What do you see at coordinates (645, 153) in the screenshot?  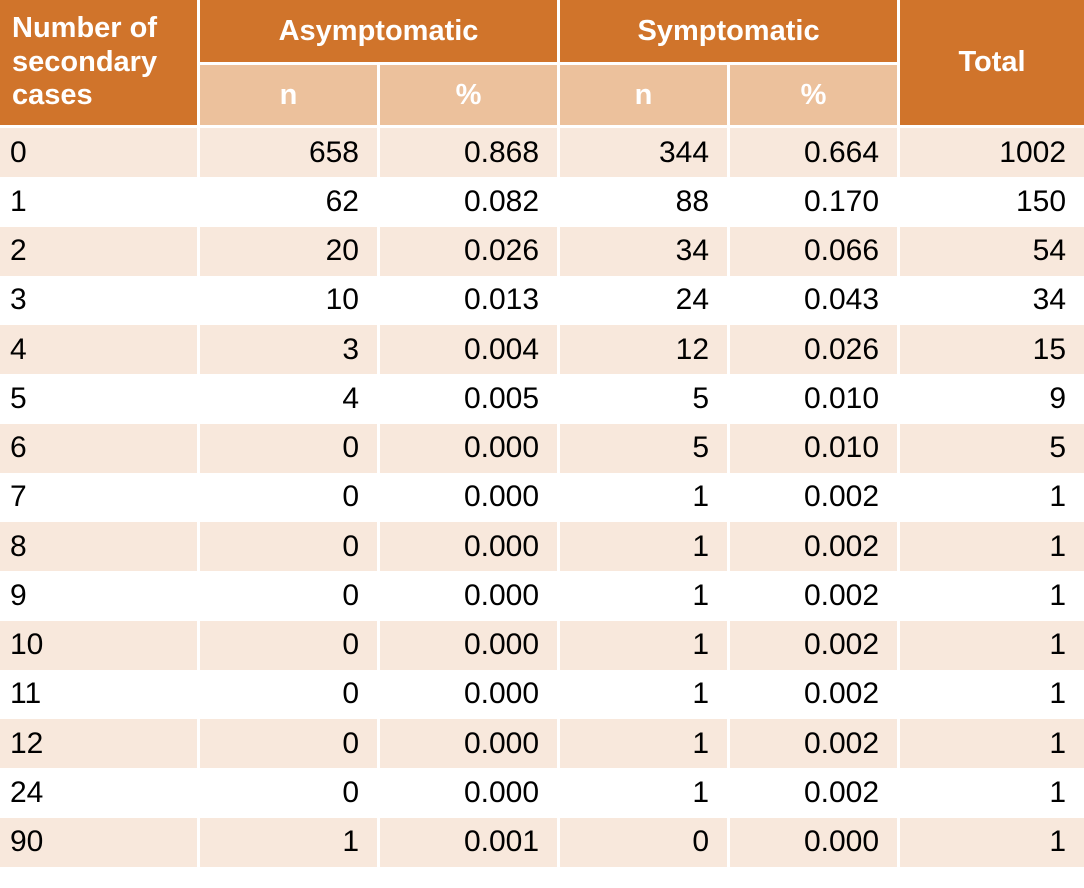 I see `value-cell: 344` at bounding box center [645, 153].